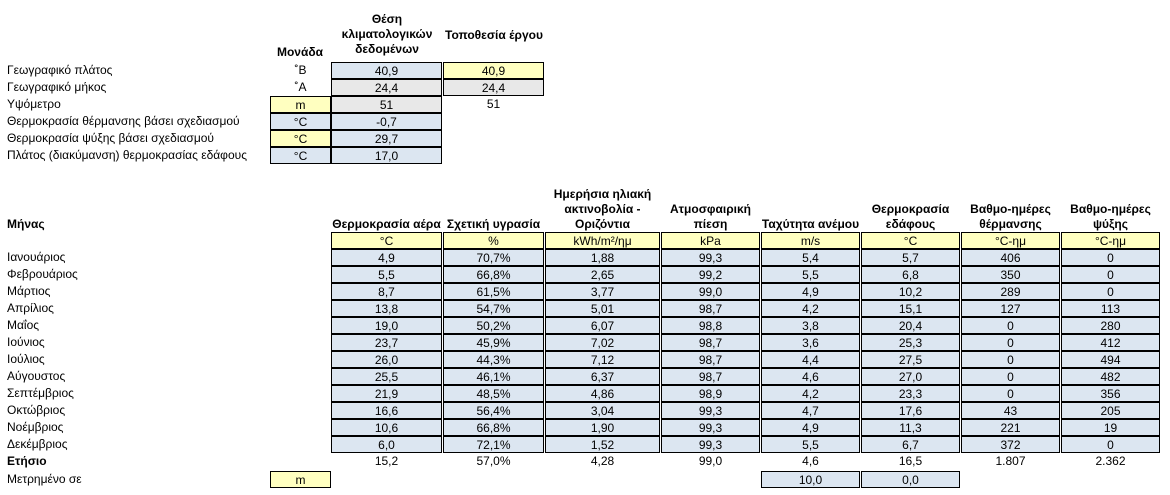 Image resolution: width=1170 pixels, height=495 pixels. I want to click on monthly-value-cell: 11,3, so click(910, 427).